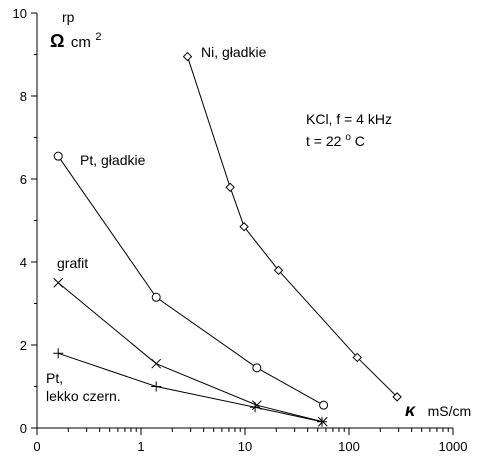 This screenshot has width=499, height=469. Describe the element at coordinates (81, 42) in the screenshot. I see `y-axis-label-unit: cm` at that location.